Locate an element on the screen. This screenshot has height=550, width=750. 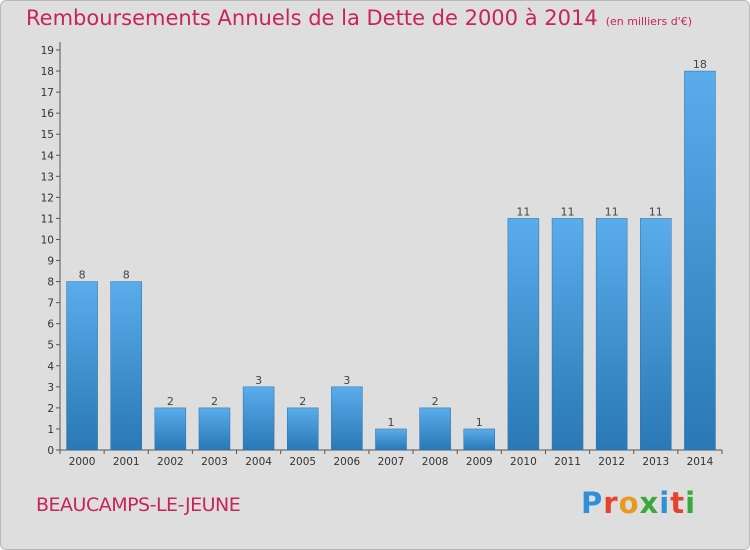
y-tick-label: 19 is located at coordinates (47, 51).